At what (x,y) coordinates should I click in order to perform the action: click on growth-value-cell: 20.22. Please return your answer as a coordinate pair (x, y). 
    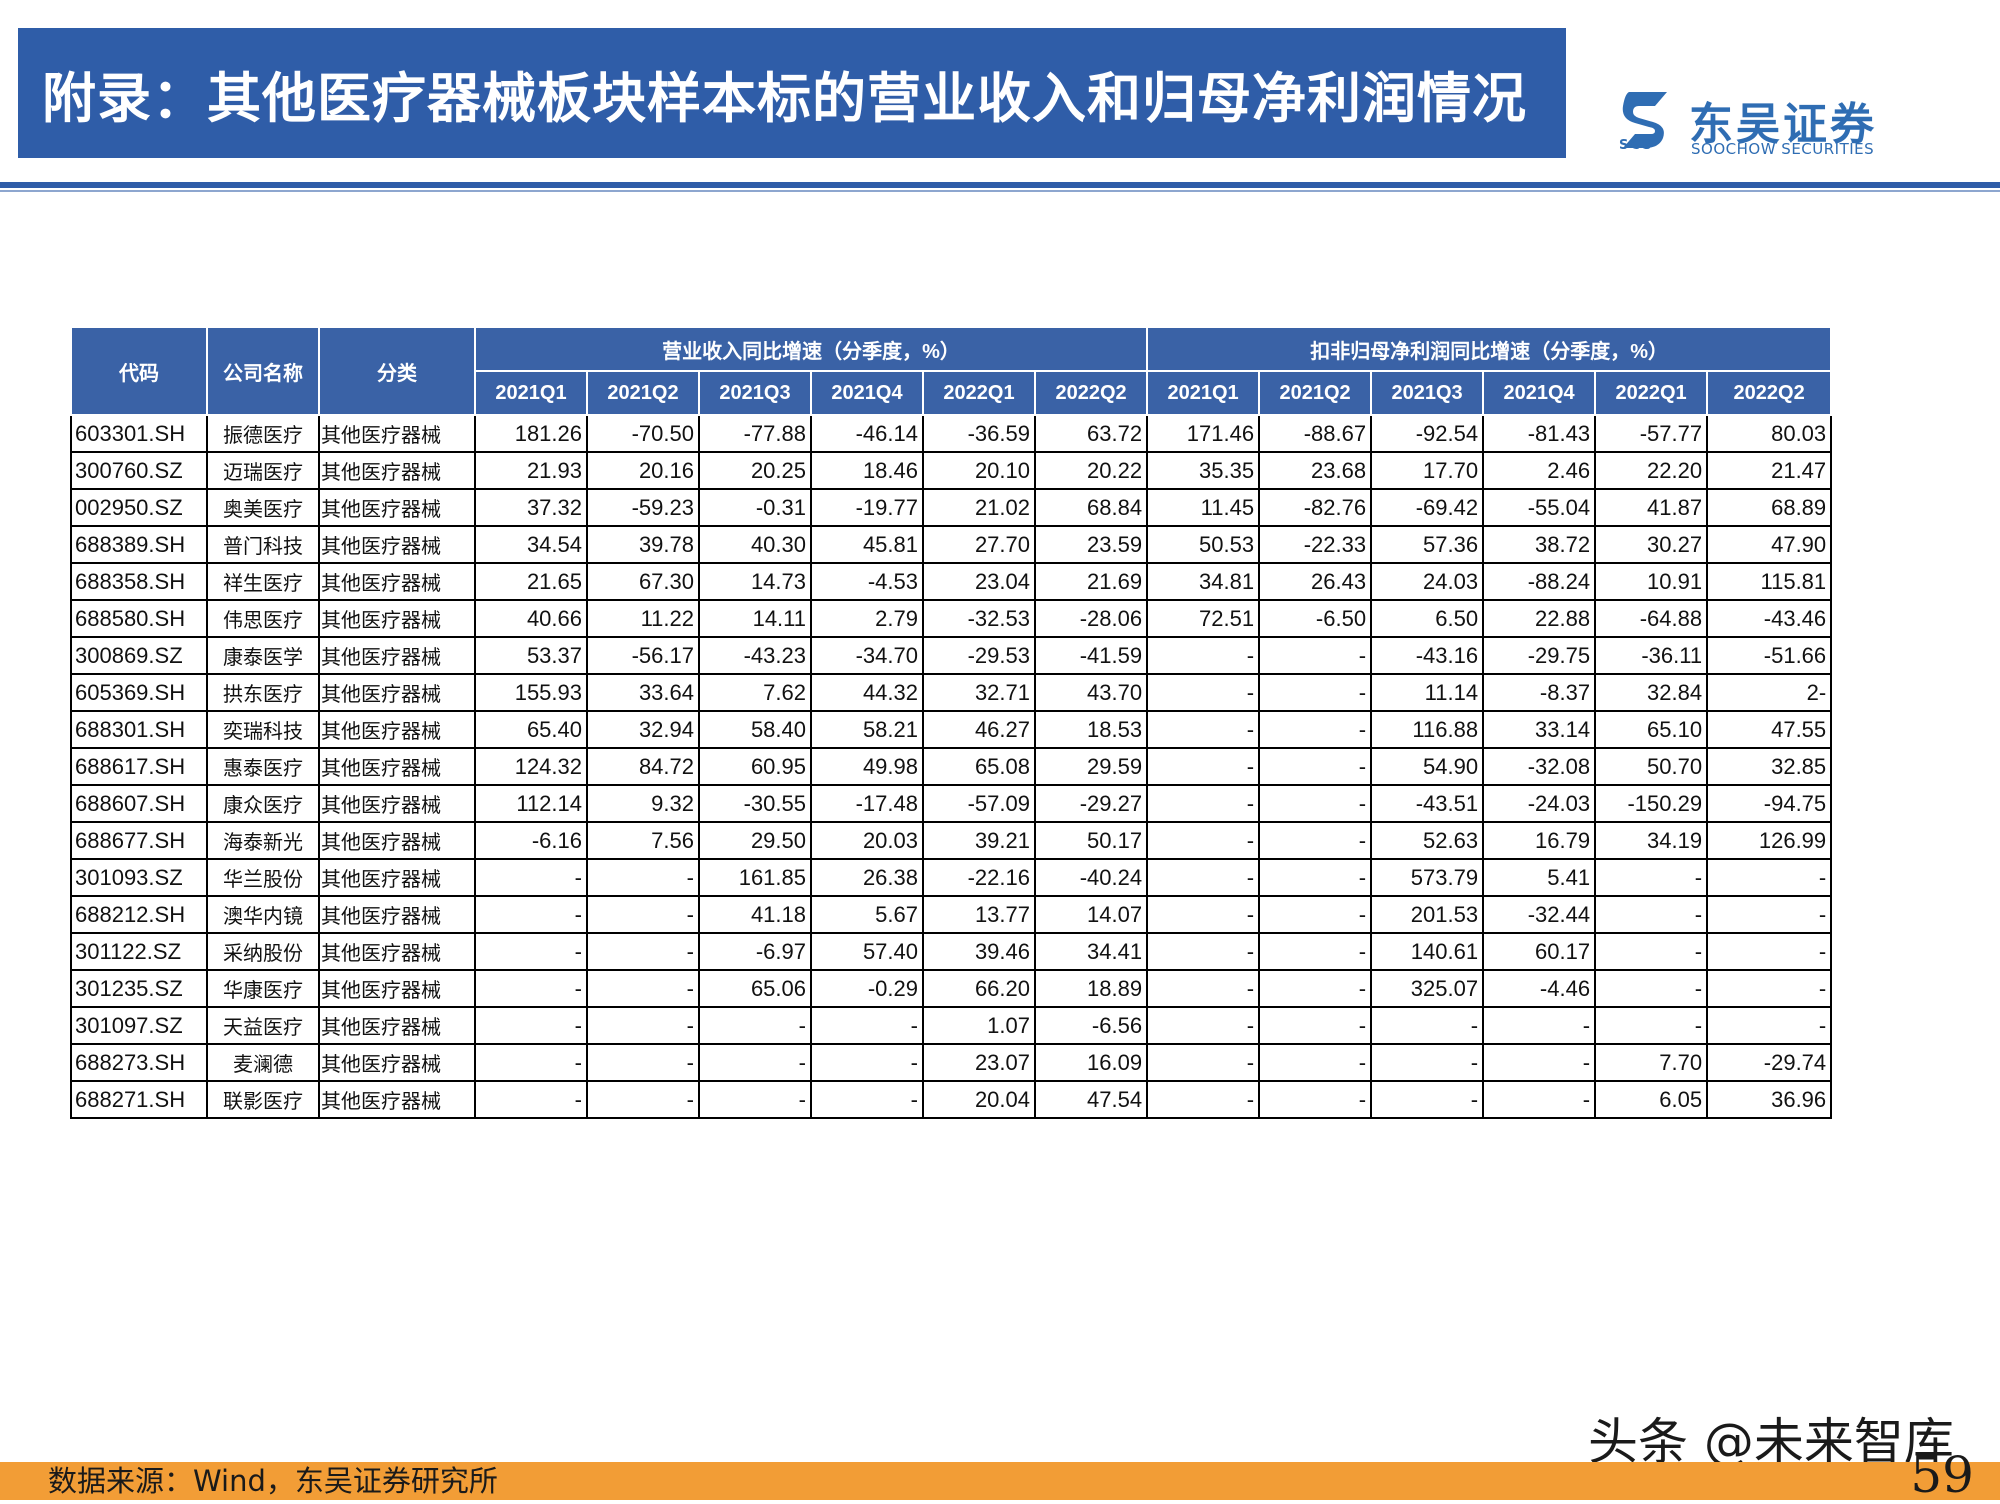
    Looking at the image, I should click on (1091, 470).